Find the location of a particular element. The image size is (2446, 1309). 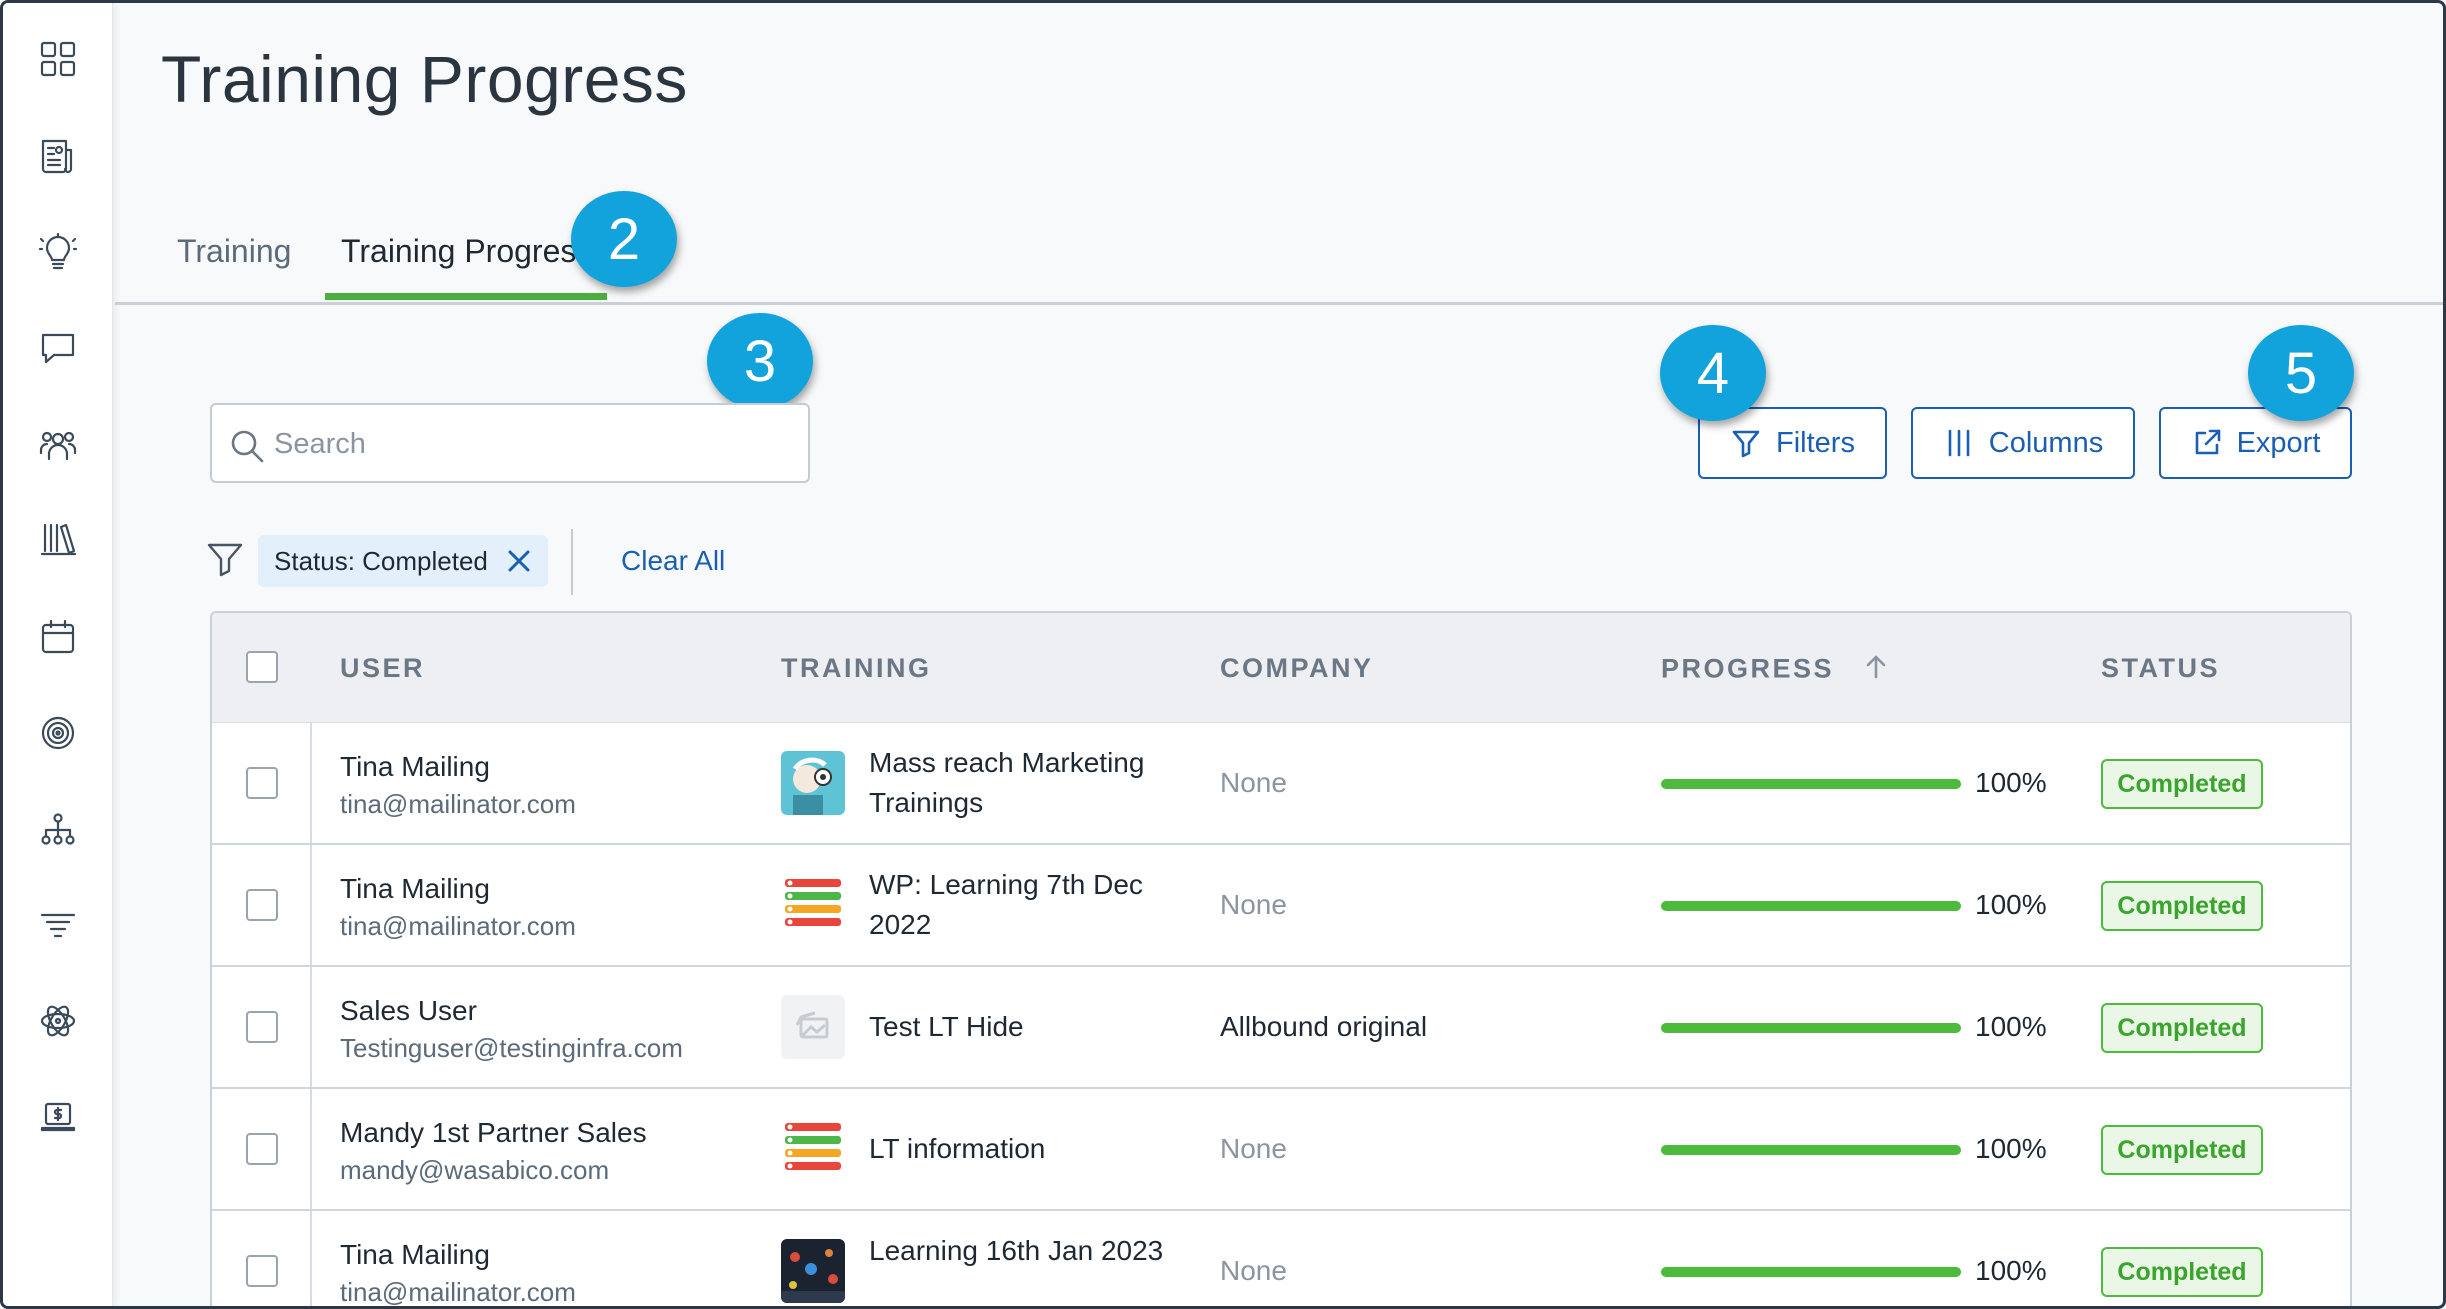

user-email: mandy@wasabico.com is located at coordinates (475, 1170).